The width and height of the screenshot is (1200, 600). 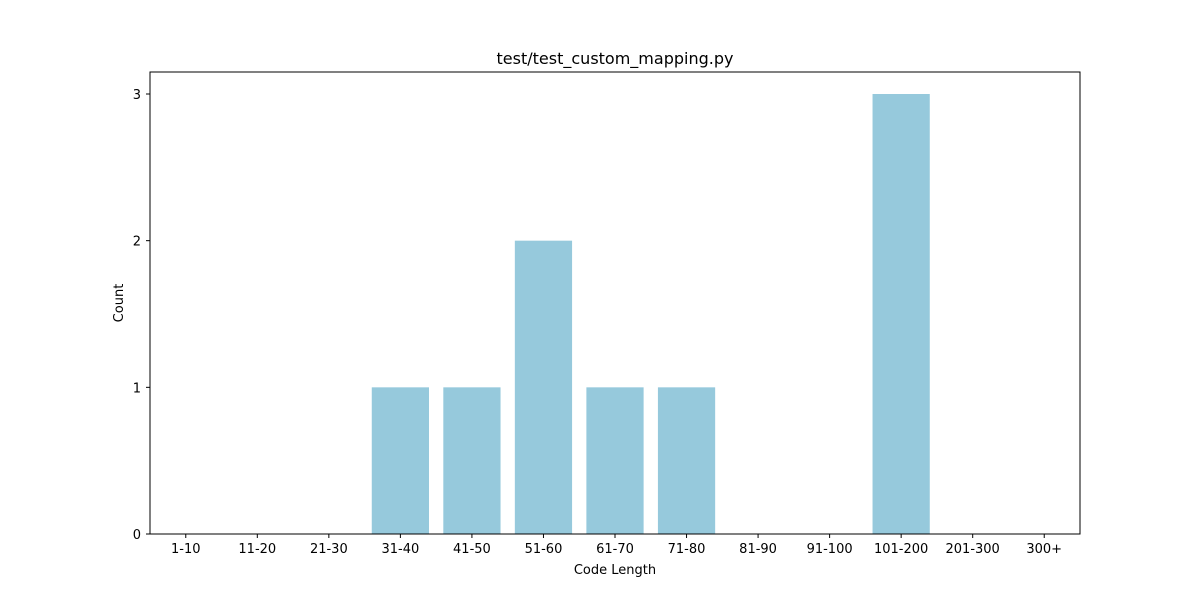 What do you see at coordinates (186, 549) in the screenshot?
I see `x-tick-label: 1-10` at bounding box center [186, 549].